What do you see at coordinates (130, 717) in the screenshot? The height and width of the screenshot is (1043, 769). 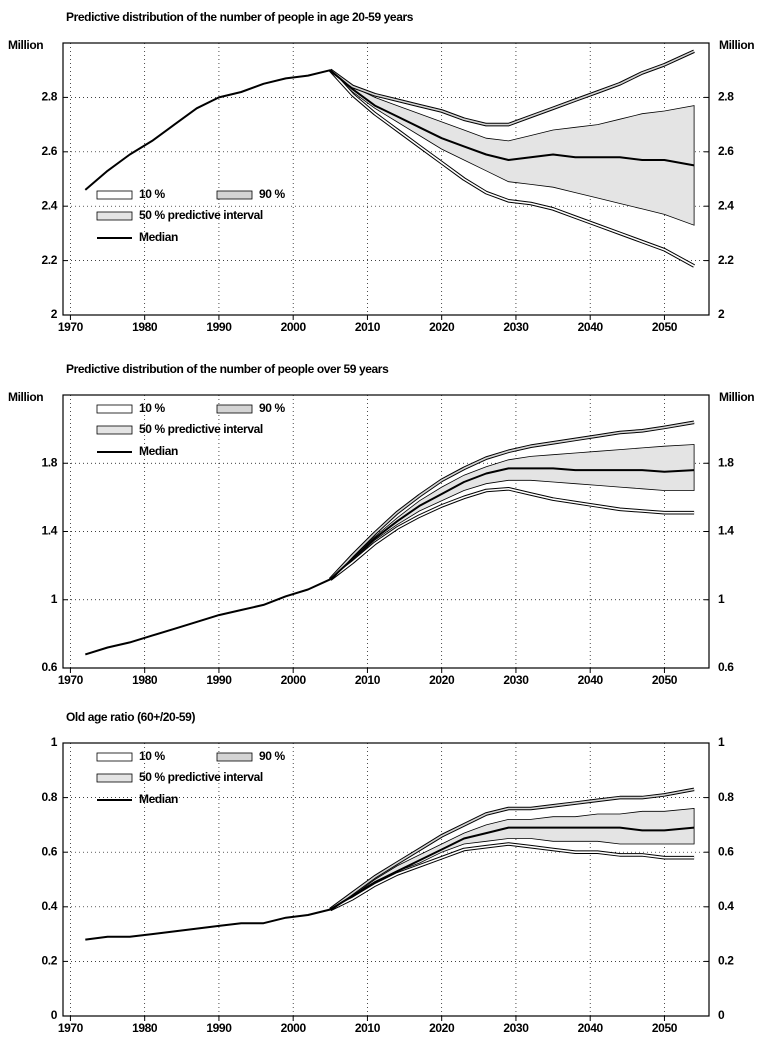 I see `chart-title: Old age ratio (60+/20-59)` at bounding box center [130, 717].